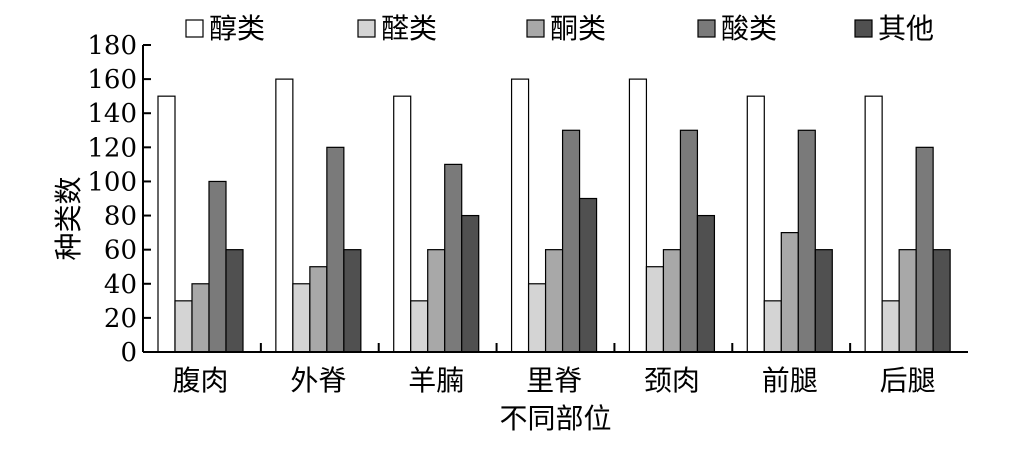  What do you see at coordinates (128, 353) in the screenshot?
I see `y-tick-label: 0` at bounding box center [128, 353].